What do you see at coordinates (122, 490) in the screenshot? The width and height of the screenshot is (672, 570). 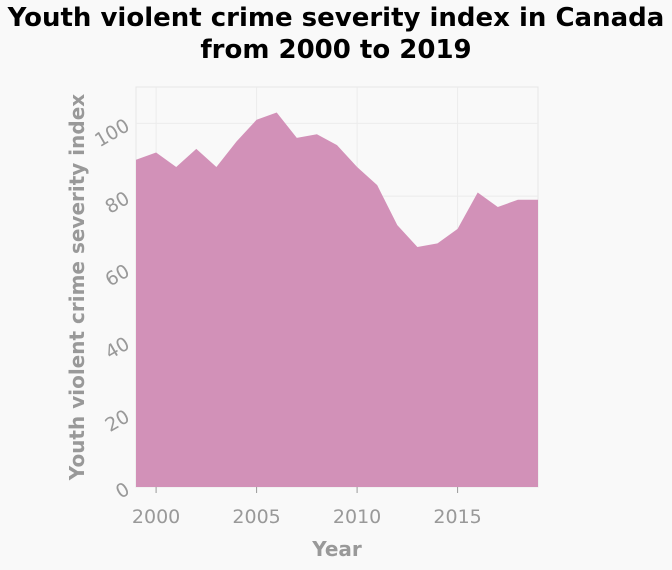 I see `y-tick-label: 0` at bounding box center [122, 490].